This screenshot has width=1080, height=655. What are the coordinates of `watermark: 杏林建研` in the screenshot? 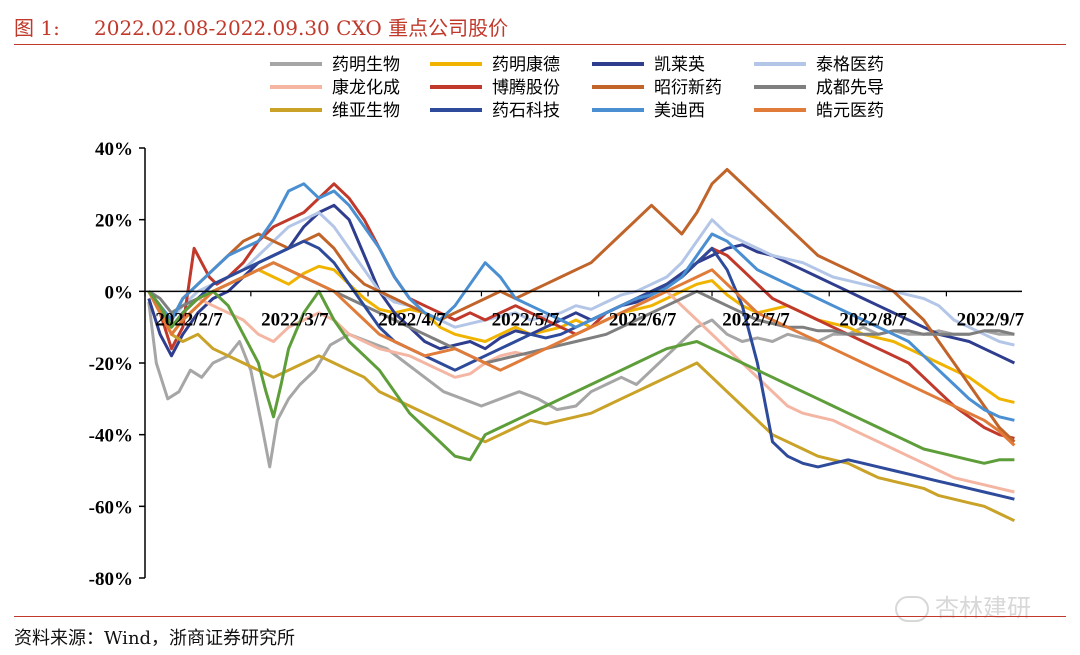 It's located at (963, 605).